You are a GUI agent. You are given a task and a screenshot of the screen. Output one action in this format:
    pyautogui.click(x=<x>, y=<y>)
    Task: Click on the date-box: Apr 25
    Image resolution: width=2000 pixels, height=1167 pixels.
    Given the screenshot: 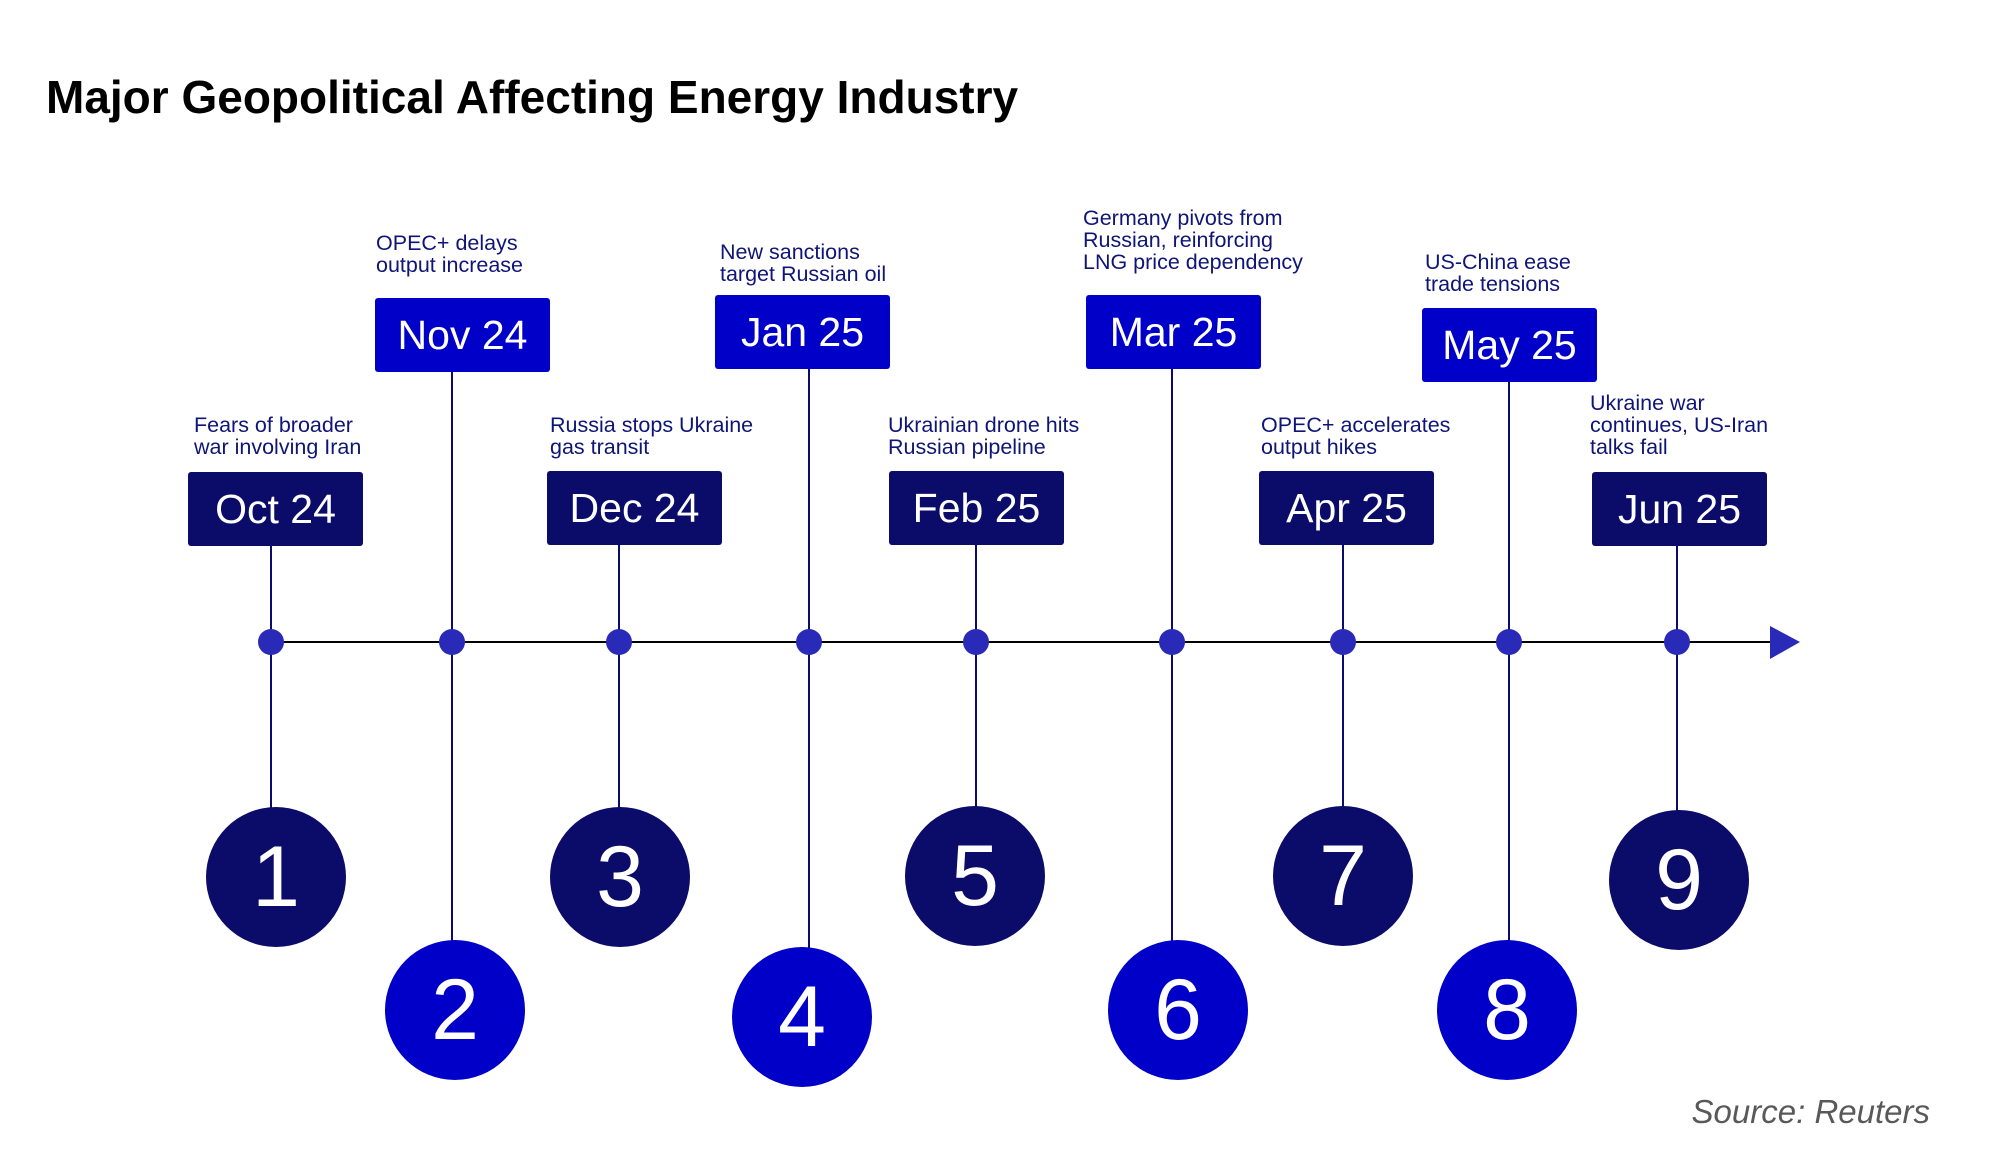 What is the action you would take?
    pyautogui.click(x=1346, y=508)
    